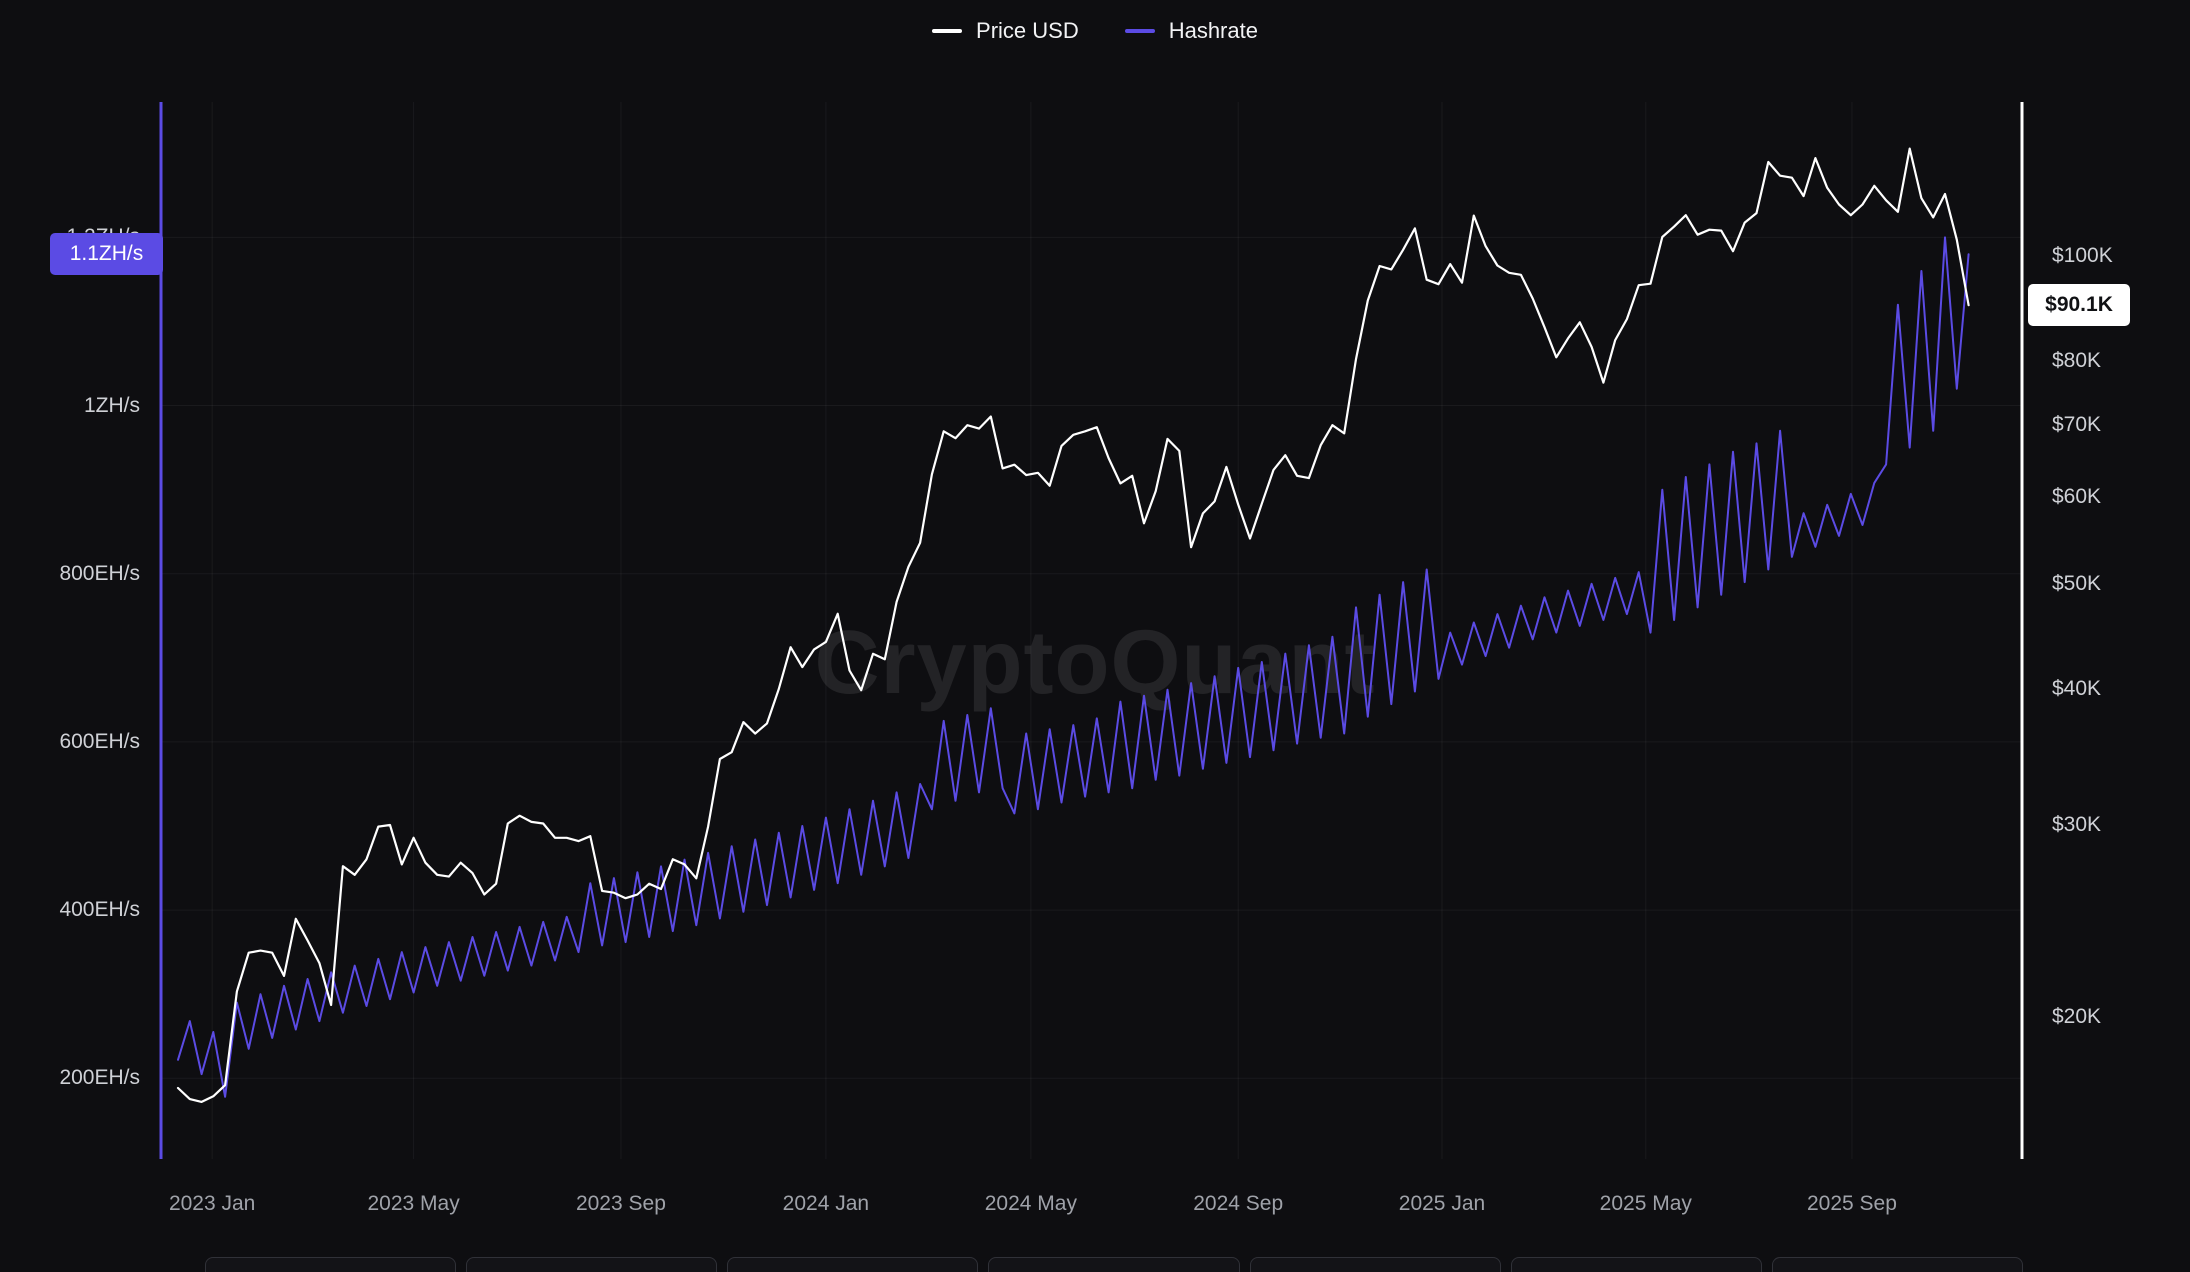 The image size is (2190, 1272). What do you see at coordinates (1095, 31) in the screenshot?
I see `chart-legend: Price USD Hashrate` at bounding box center [1095, 31].